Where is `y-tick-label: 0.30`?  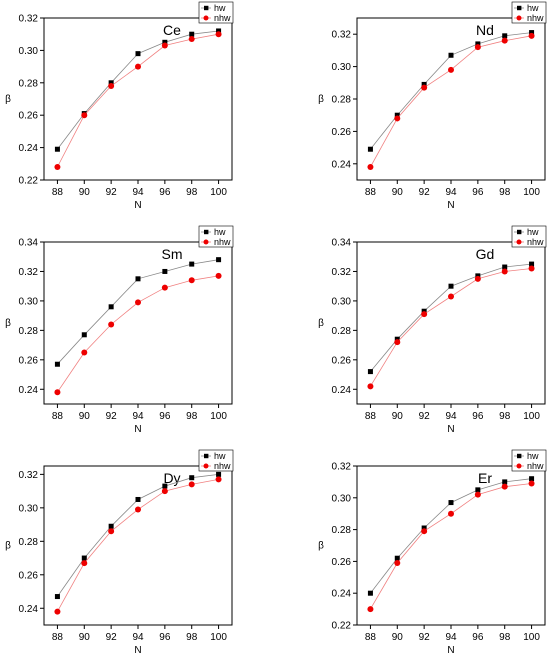 y-tick-label: 0.30 is located at coordinates (342, 498).